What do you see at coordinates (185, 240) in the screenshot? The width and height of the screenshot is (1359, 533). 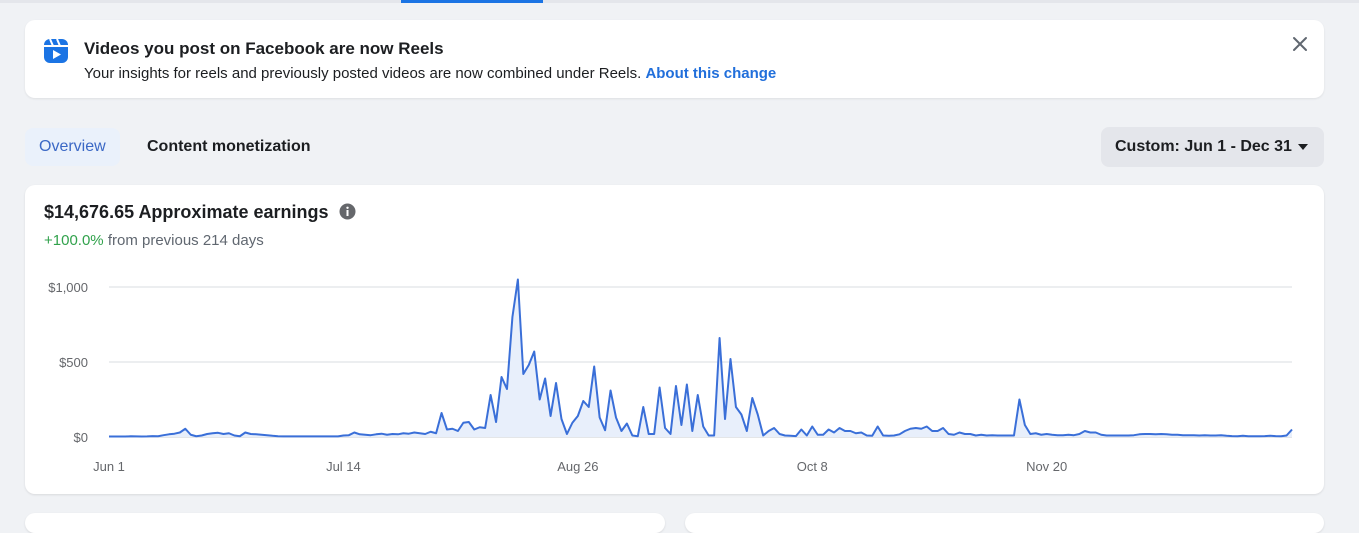 I see `earnings-change-suffix: from previous 214 days` at bounding box center [185, 240].